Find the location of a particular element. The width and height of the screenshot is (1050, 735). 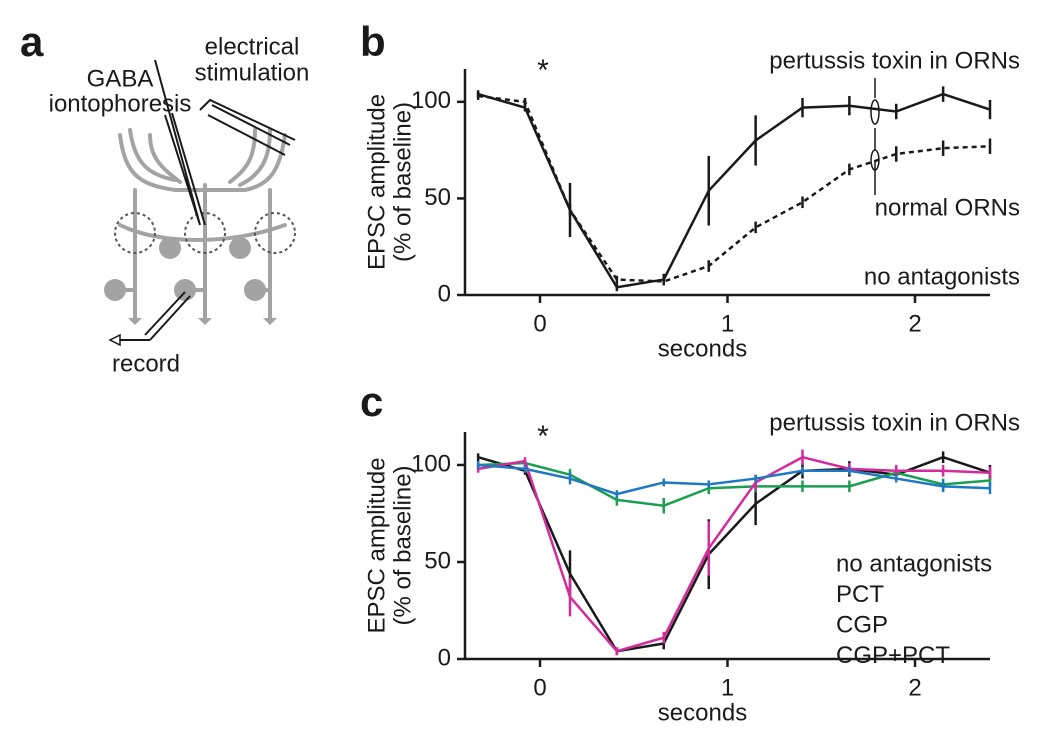

legend-entry: CGP is located at coordinates (862, 624).